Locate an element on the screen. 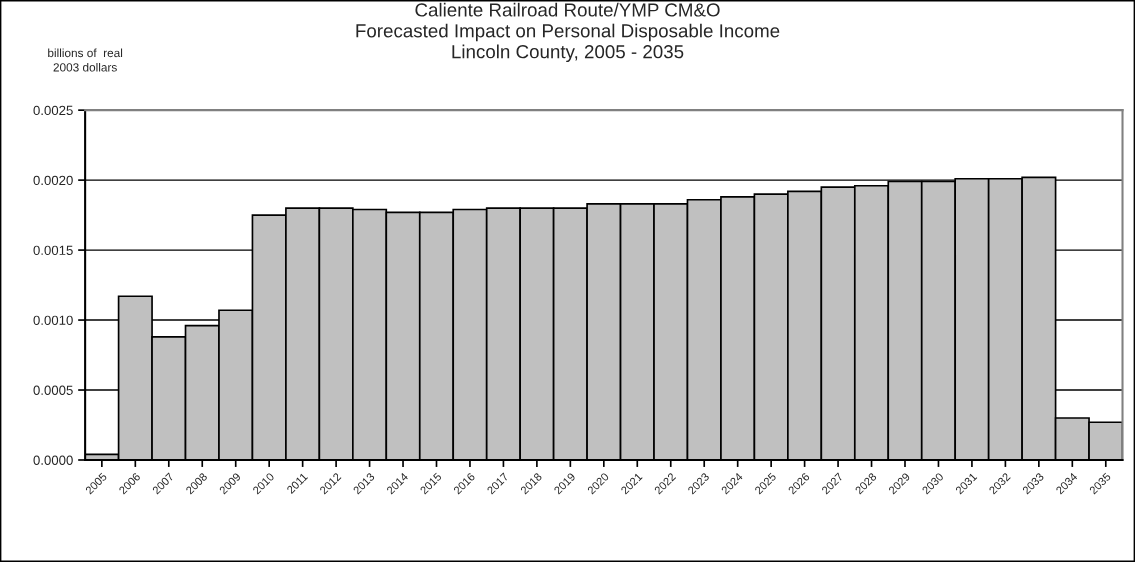  chart-title: Caliente Railroad Route/YMP CM&O Forecasted Impact on Personal Disposable Income Lincoln County, 2005 - 2035 is located at coordinates (568, 32).